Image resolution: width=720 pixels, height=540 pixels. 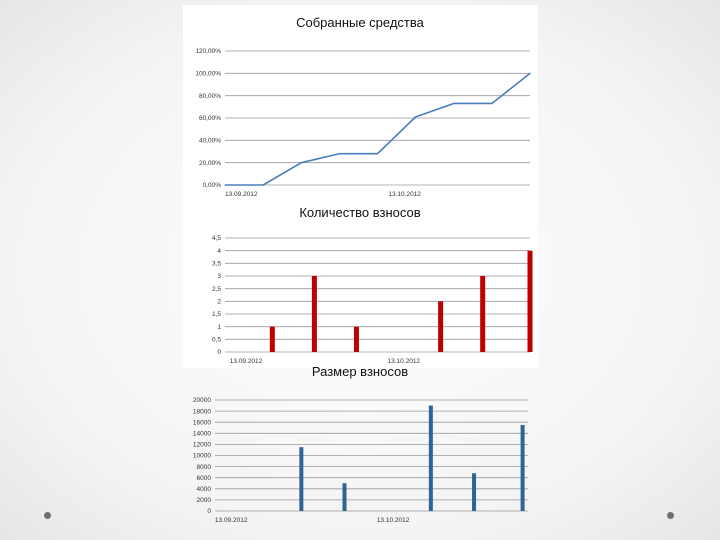 What do you see at coordinates (210, 96) in the screenshot?
I see `y-tick-label: 80,00%` at bounding box center [210, 96].